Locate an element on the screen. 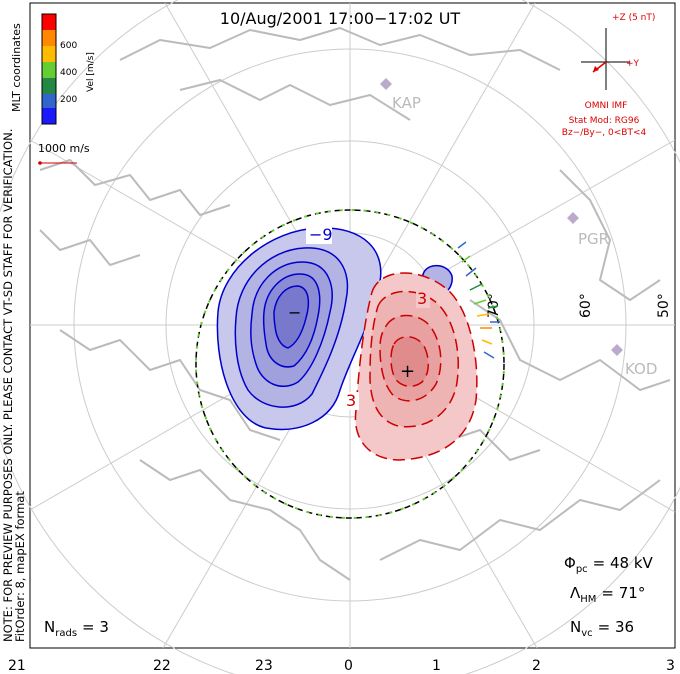  mlt-tick: 2 is located at coordinates (536, 666).